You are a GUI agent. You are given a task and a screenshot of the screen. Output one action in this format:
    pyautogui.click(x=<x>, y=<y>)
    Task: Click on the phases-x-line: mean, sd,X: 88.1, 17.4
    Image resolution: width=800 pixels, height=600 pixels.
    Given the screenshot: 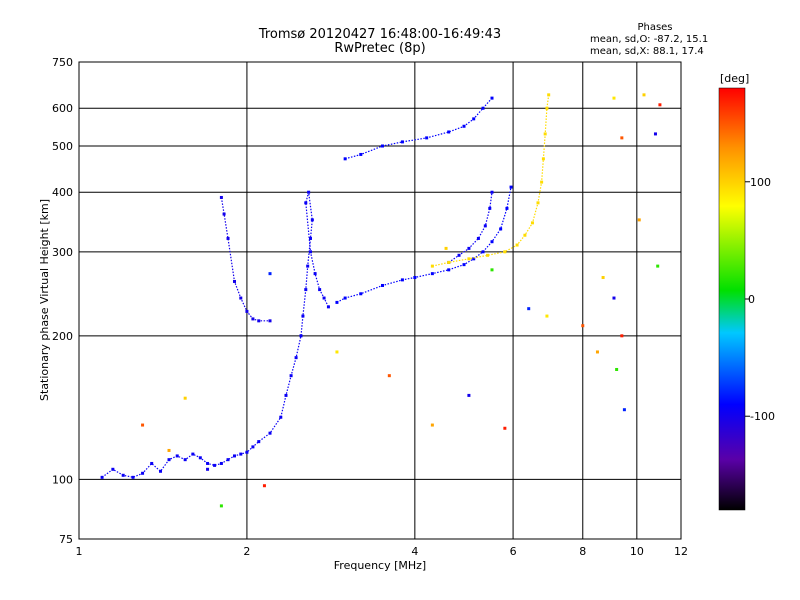 What is the action you would take?
    pyautogui.click(x=647, y=51)
    